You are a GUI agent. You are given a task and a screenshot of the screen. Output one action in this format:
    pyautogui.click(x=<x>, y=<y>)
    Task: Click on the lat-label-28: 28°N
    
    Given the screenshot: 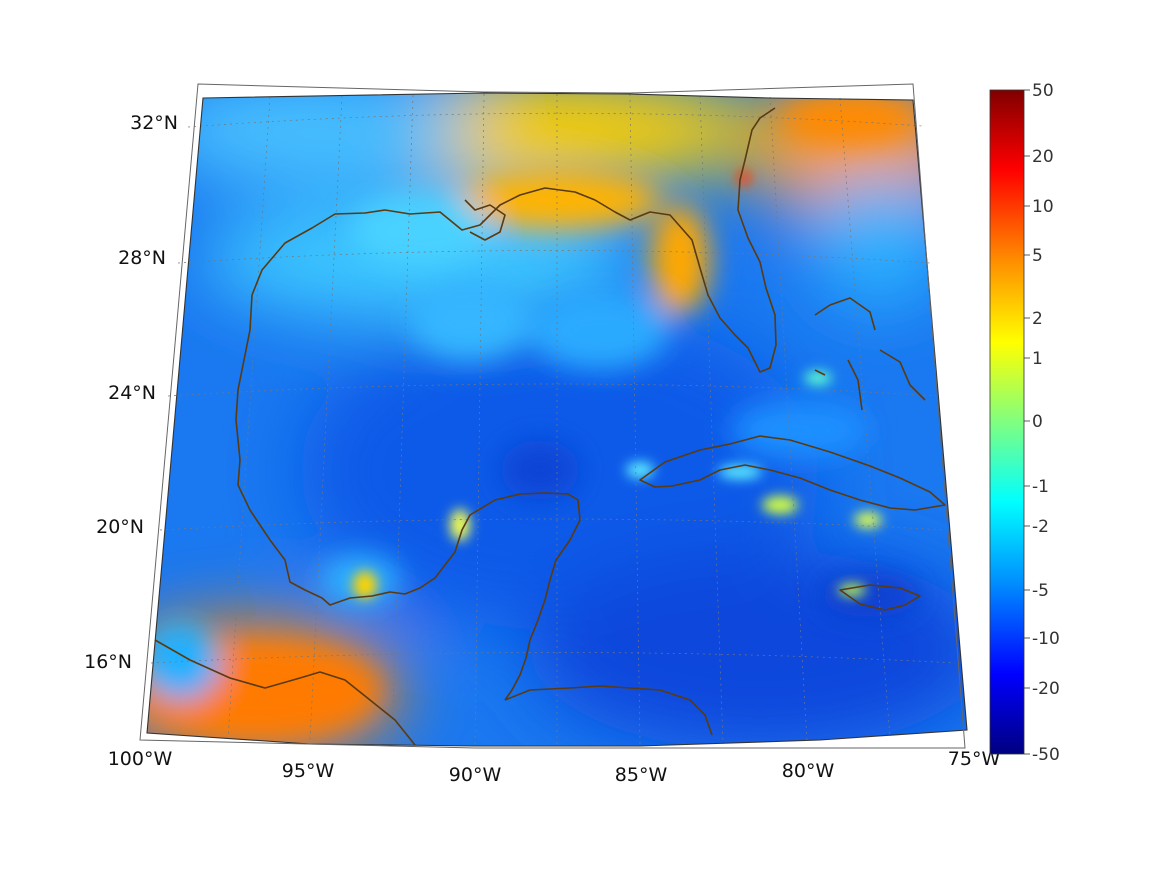 What is the action you would take?
    pyautogui.click(x=142, y=258)
    